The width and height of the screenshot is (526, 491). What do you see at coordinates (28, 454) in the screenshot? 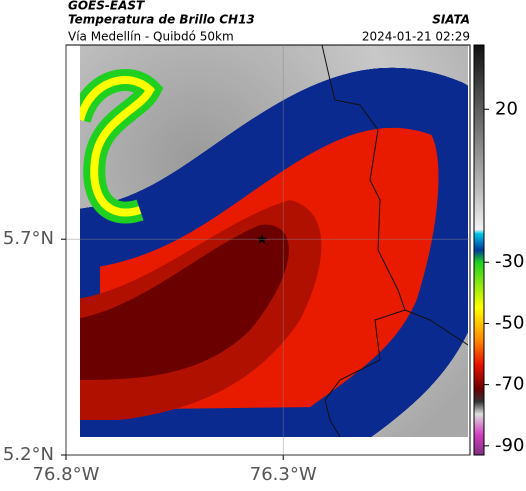
I see `y-tick-label: 5.2°N` at bounding box center [28, 454].